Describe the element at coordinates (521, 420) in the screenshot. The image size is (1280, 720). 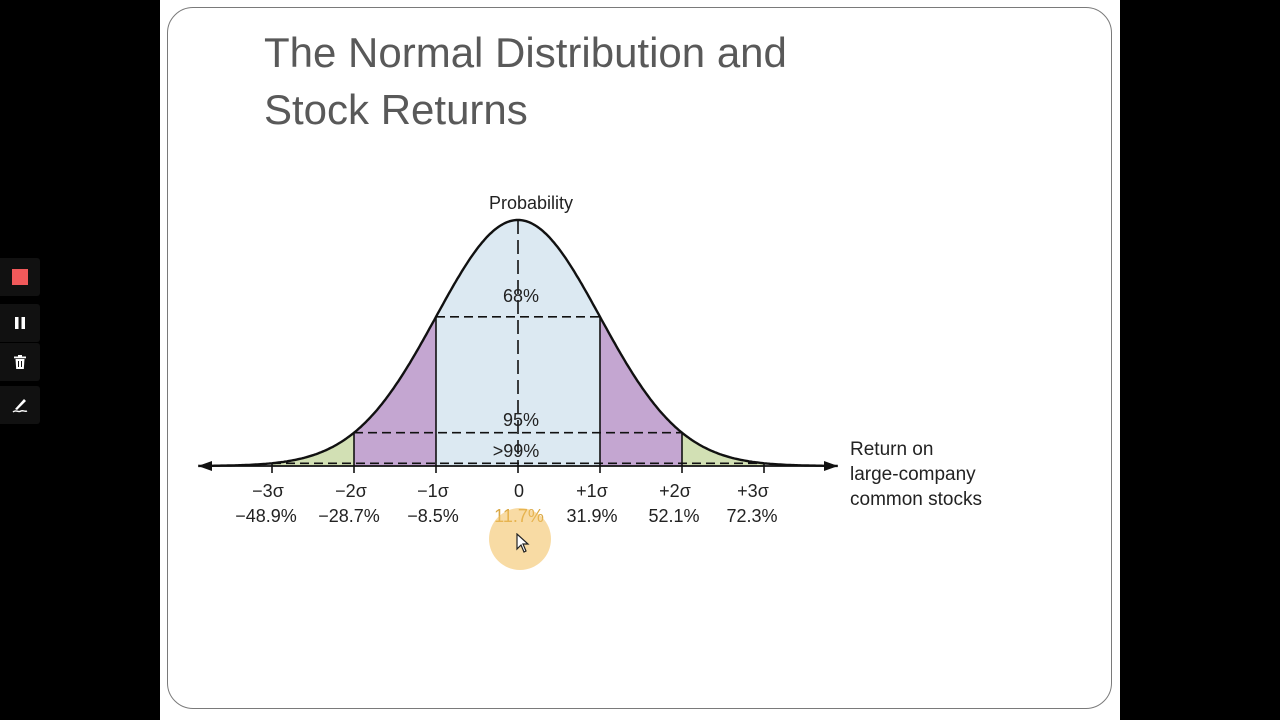
I see `band-label-95: 95%` at that location.